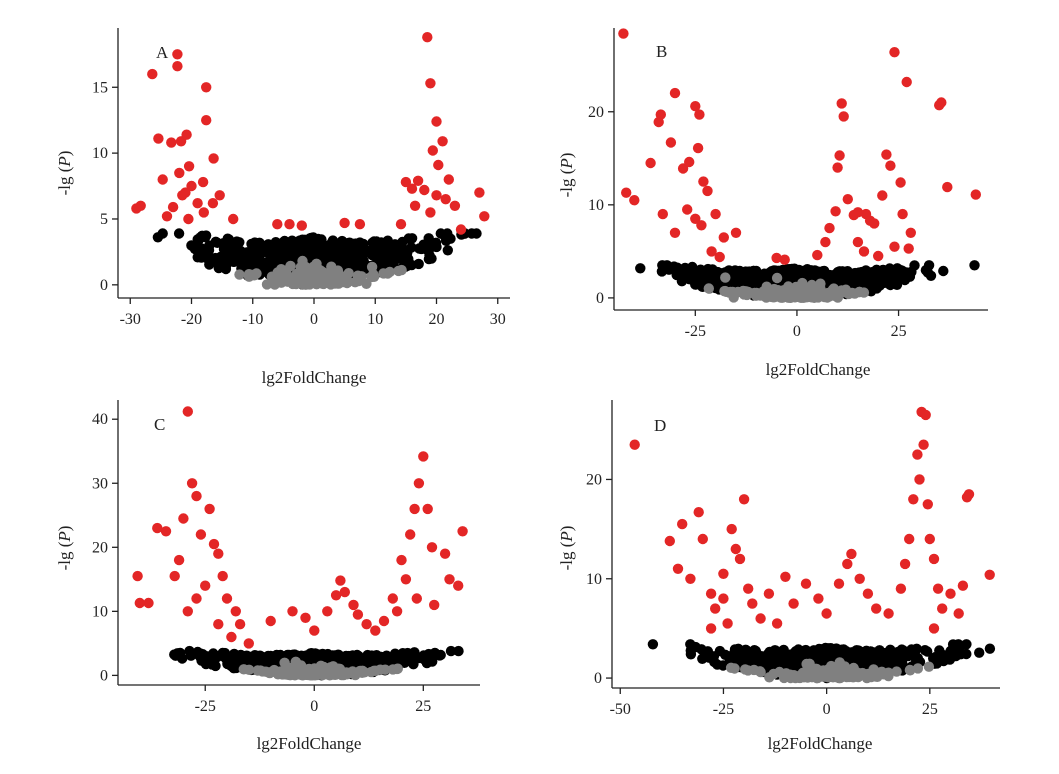 Image resolution: width=1059 pixels, height=774 pixels. What do you see at coordinates (566, 548) in the screenshot?
I see `panel-d-y-axis-title: -lg (P)` at bounding box center [566, 548].